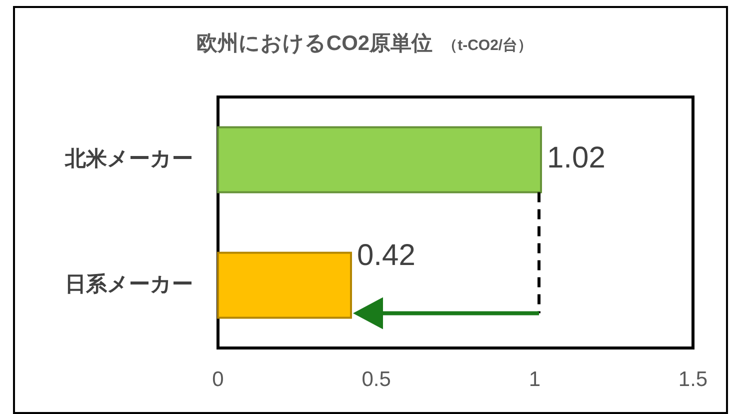  I want to click on data-label: 0.42, so click(386, 255).